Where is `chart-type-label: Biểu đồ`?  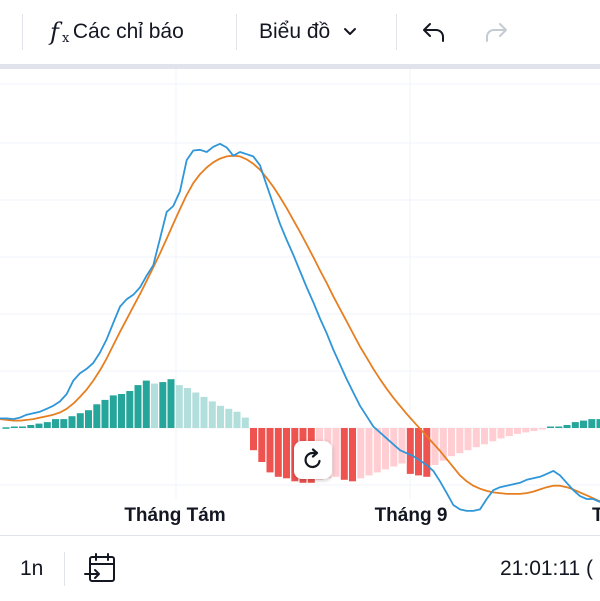 chart-type-label: Biểu đồ is located at coordinates (294, 32).